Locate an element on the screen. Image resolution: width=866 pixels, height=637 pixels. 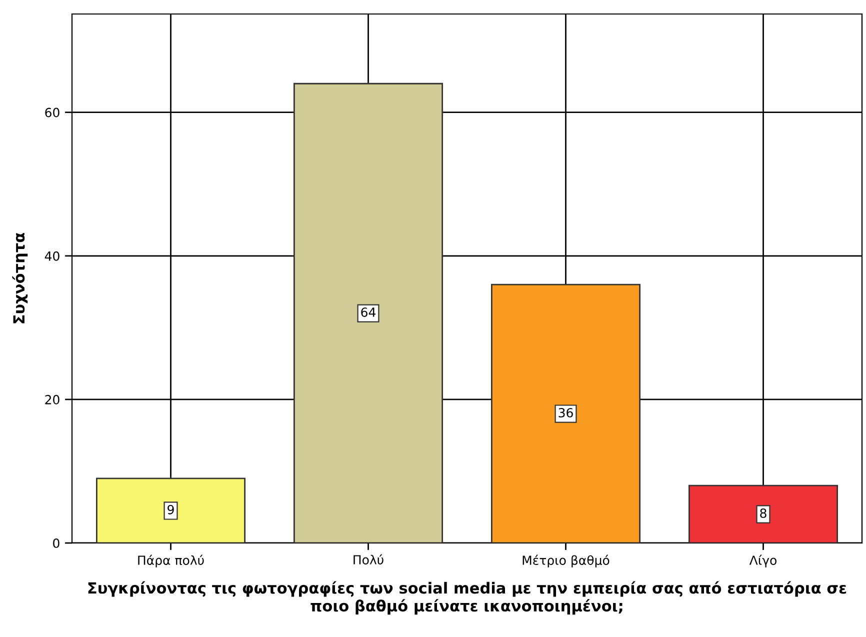
x-tick-label: Μέτριο βαθμό is located at coordinates (566, 561).